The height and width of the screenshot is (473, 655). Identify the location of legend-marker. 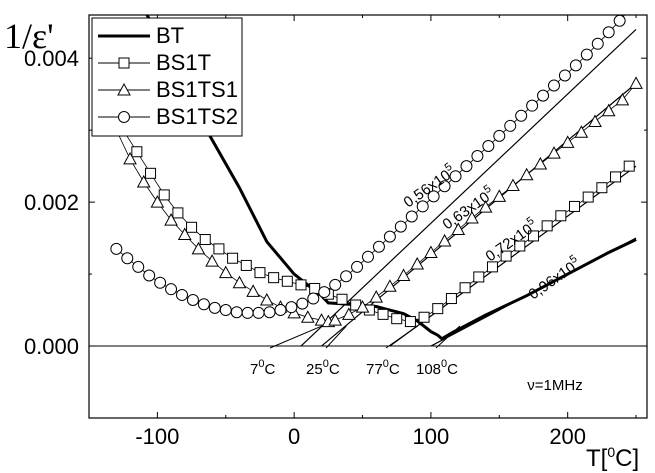
(124, 117).